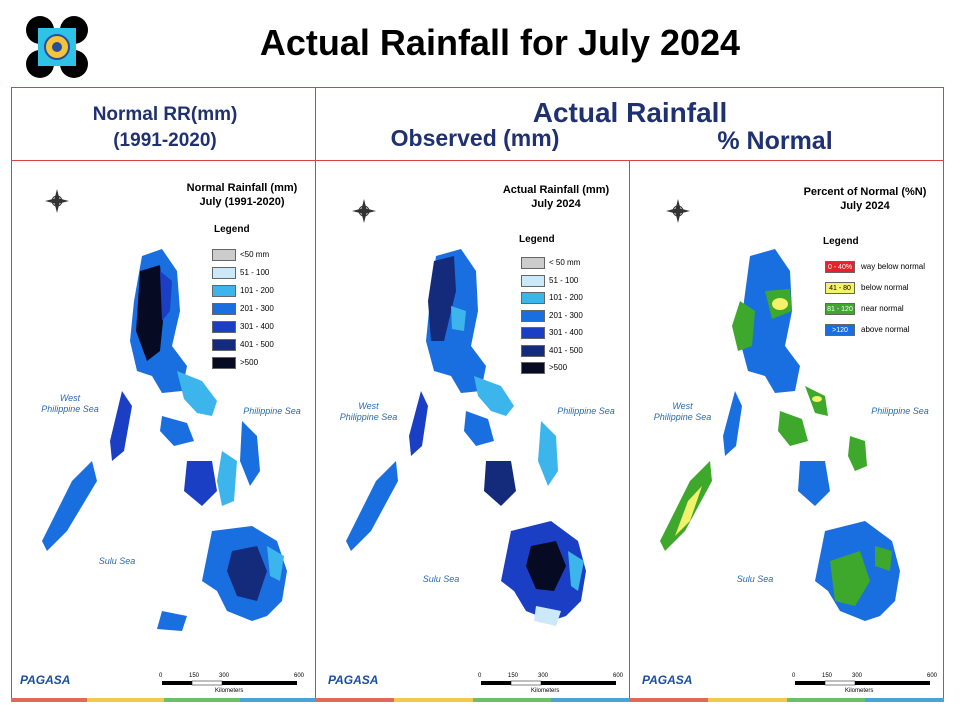 The height and width of the screenshot is (720, 960). Describe the element at coordinates (865, 206) in the screenshot. I see `percent-map-title-line2: July 2024` at that location.